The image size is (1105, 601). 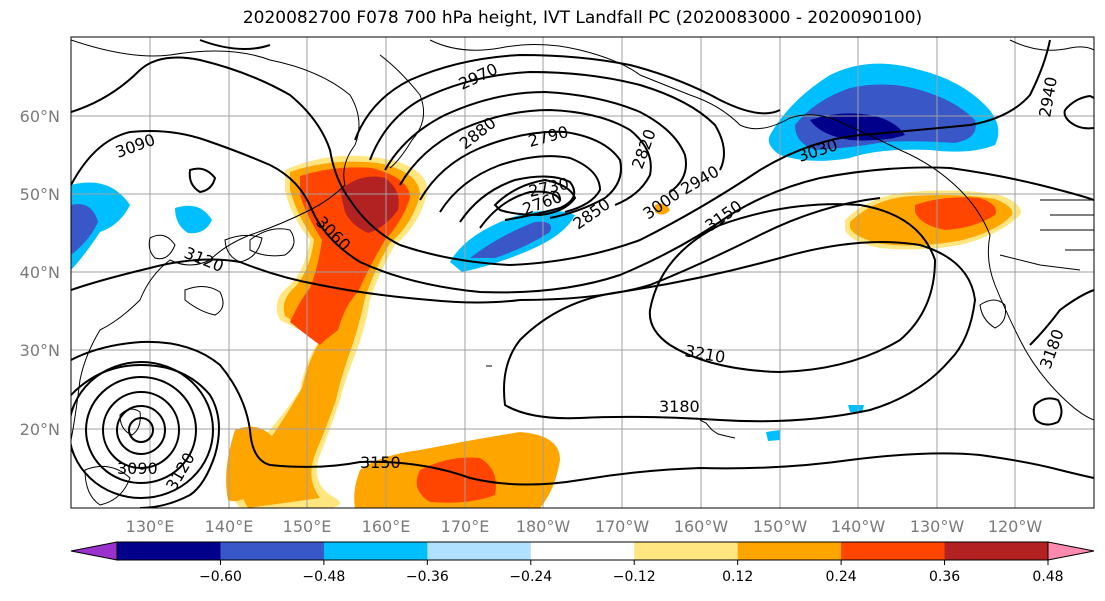 What do you see at coordinates (634, 577) in the screenshot?
I see `colorbar-tick-label: −0.12` at bounding box center [634, 577].